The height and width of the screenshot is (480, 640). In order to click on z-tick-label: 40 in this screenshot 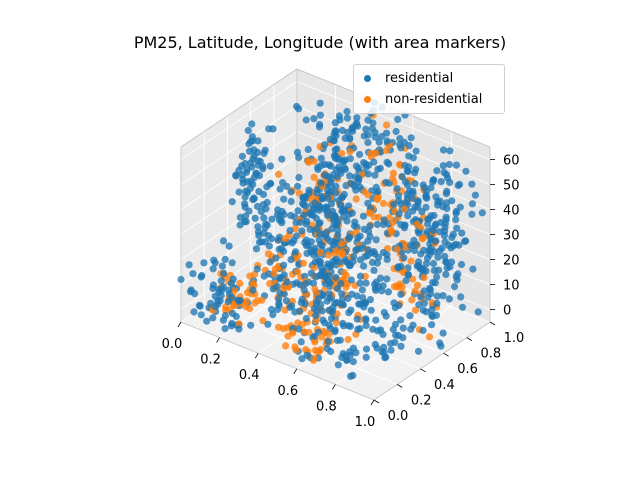, I will do `click(511, 211)`.